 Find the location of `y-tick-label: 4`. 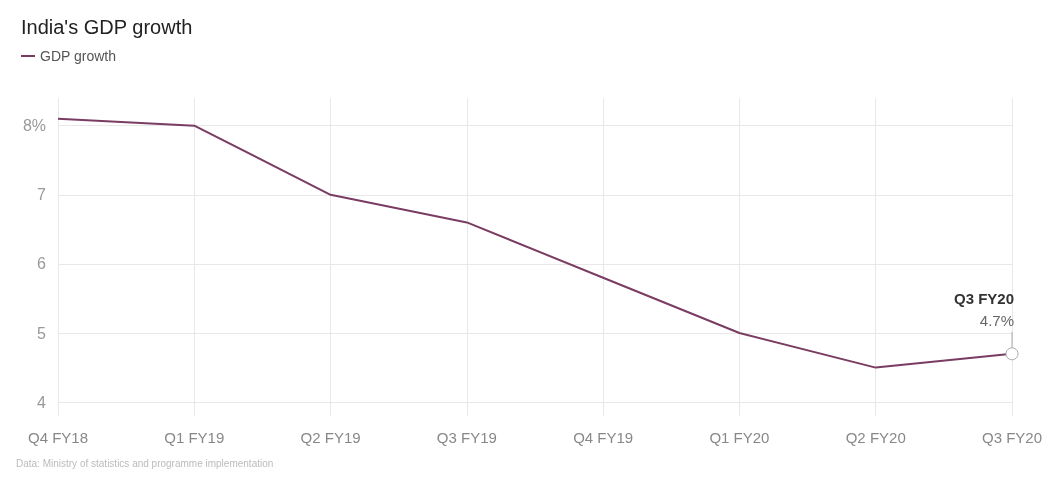

y-tick-label: 4 is located at coordinates (42, 402).